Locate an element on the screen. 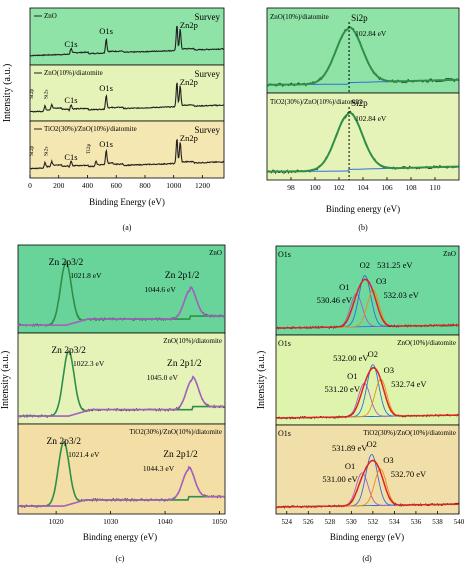 This screenshot has height=566, width=474. panel-b-x-tick-label: 102 is located at coordinates (339, 187).